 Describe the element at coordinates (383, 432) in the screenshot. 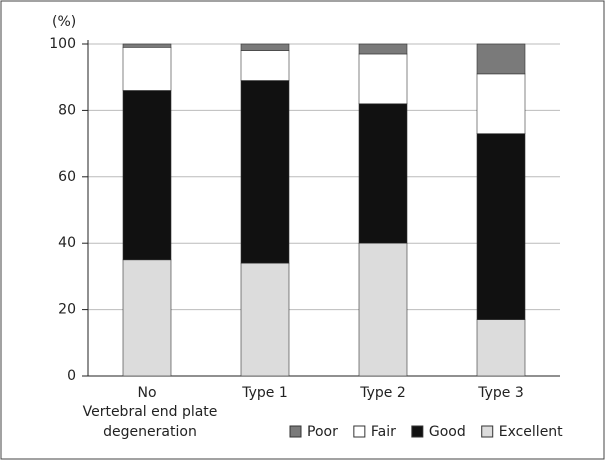

I see `legend-label: Fair` at that location.